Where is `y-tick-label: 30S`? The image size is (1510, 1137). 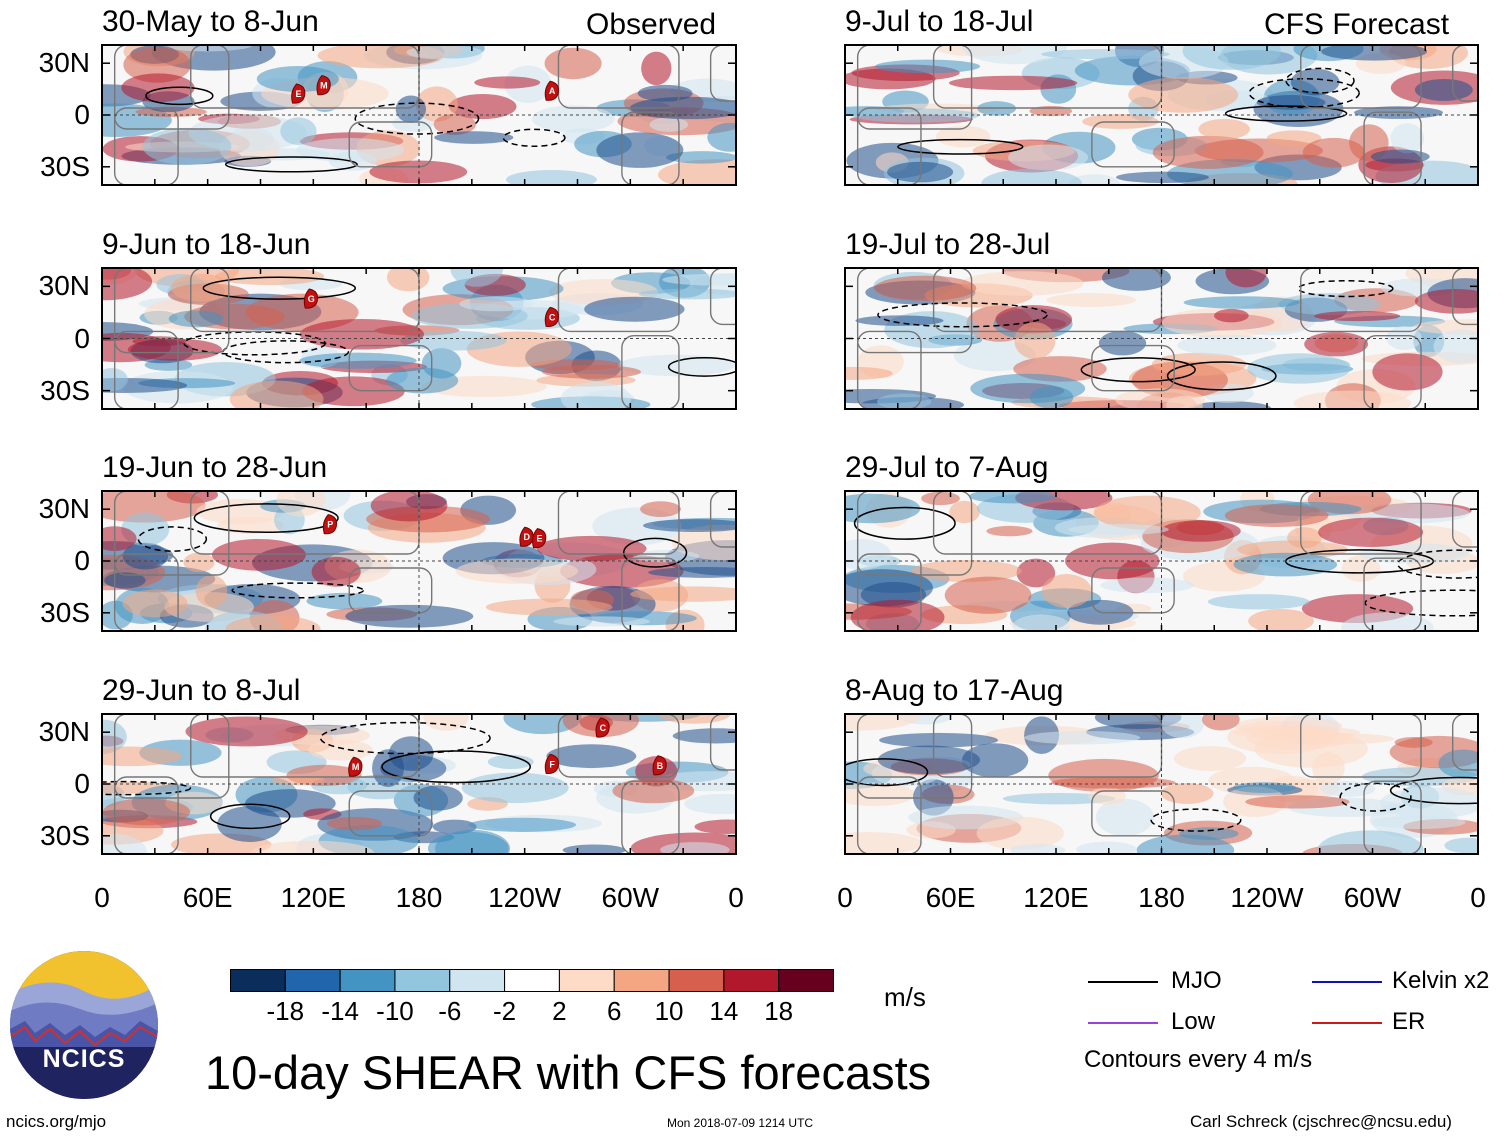
y-tick-label: 30S is located at coordinates (65, 612).